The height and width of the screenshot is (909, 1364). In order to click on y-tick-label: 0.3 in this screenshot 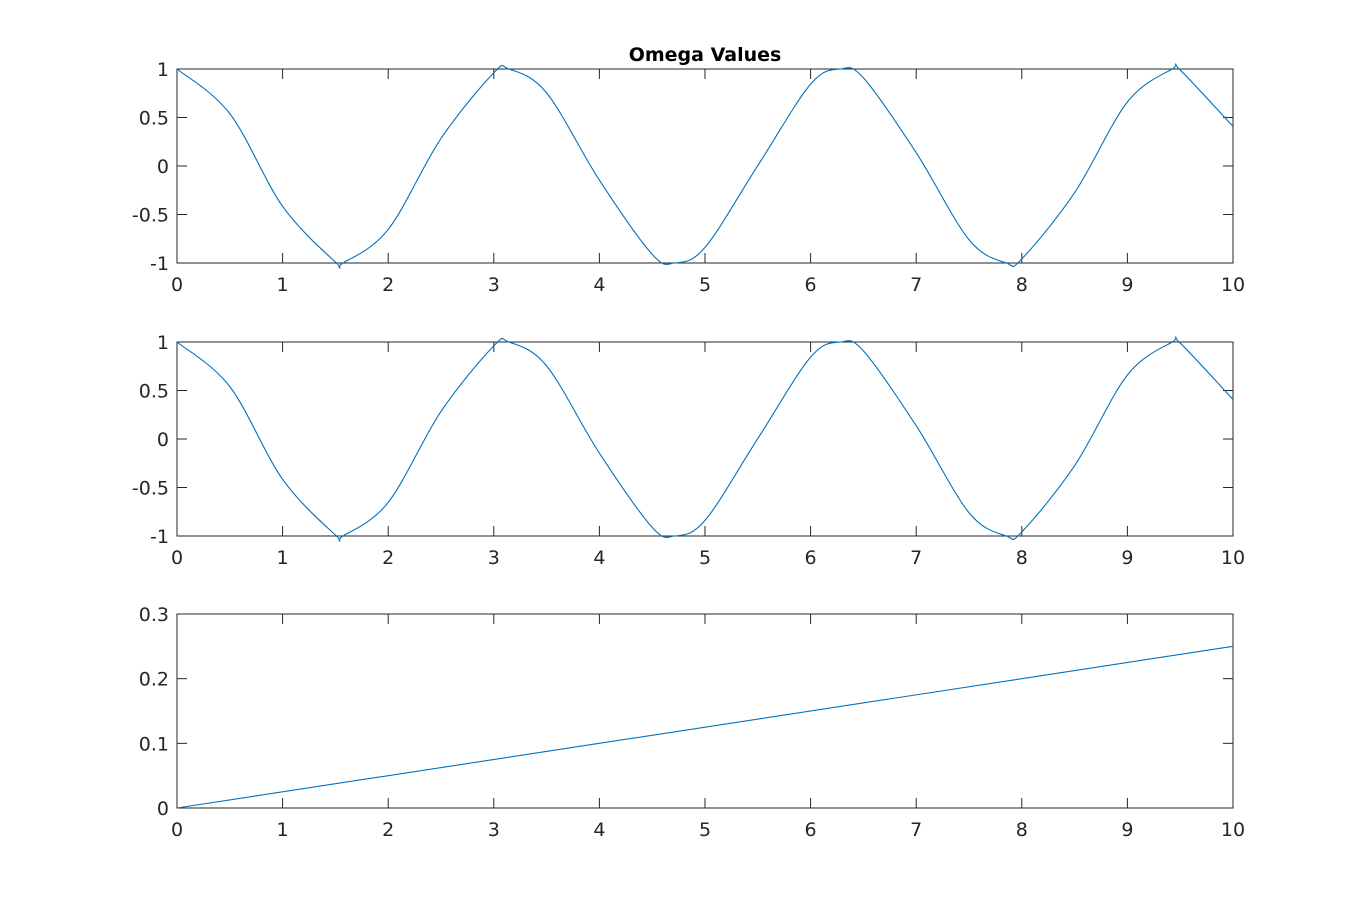, I will do `click(154, 615)`.